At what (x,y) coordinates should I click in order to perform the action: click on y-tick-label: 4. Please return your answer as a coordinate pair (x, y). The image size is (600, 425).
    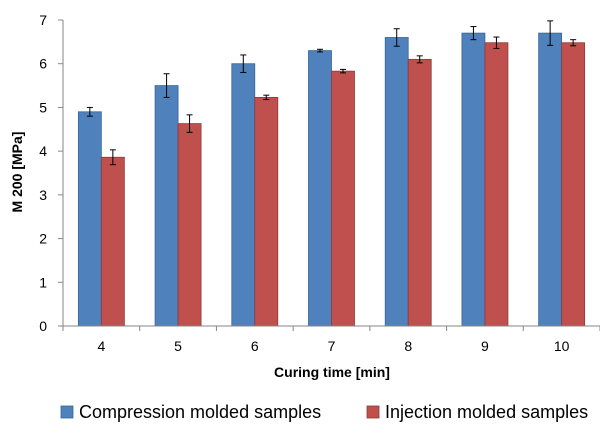
    Looking at the image, I should click on (43, 151).